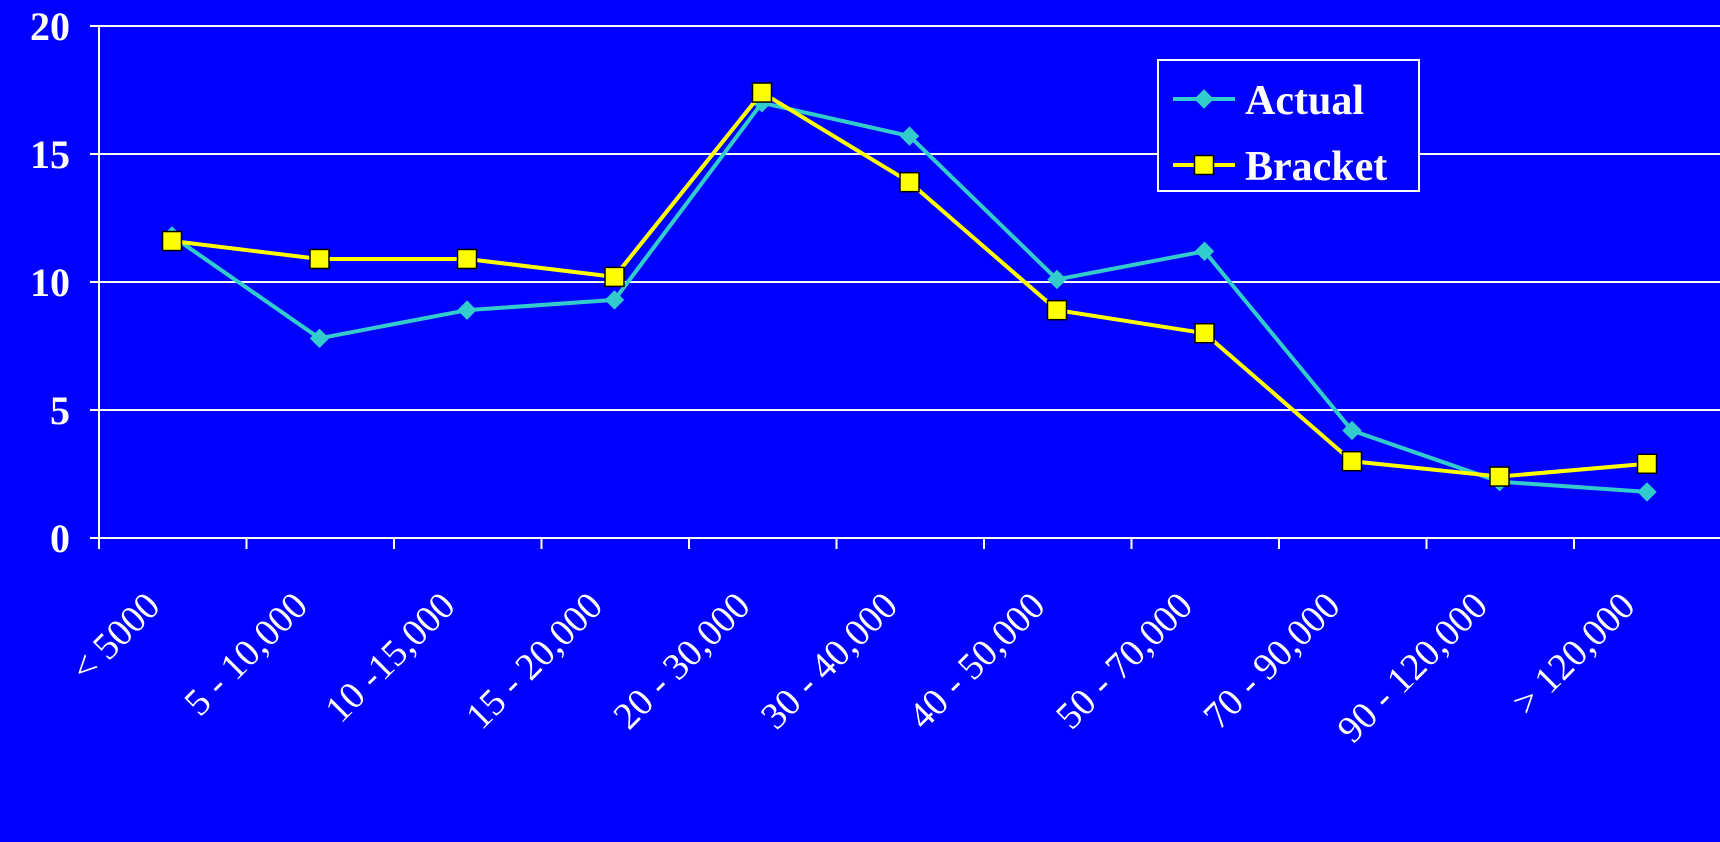  What do you see at coordinates (1304, 101) in the screenshot?
I see `legend-label: Actual` at bounding box center [1304, 101].